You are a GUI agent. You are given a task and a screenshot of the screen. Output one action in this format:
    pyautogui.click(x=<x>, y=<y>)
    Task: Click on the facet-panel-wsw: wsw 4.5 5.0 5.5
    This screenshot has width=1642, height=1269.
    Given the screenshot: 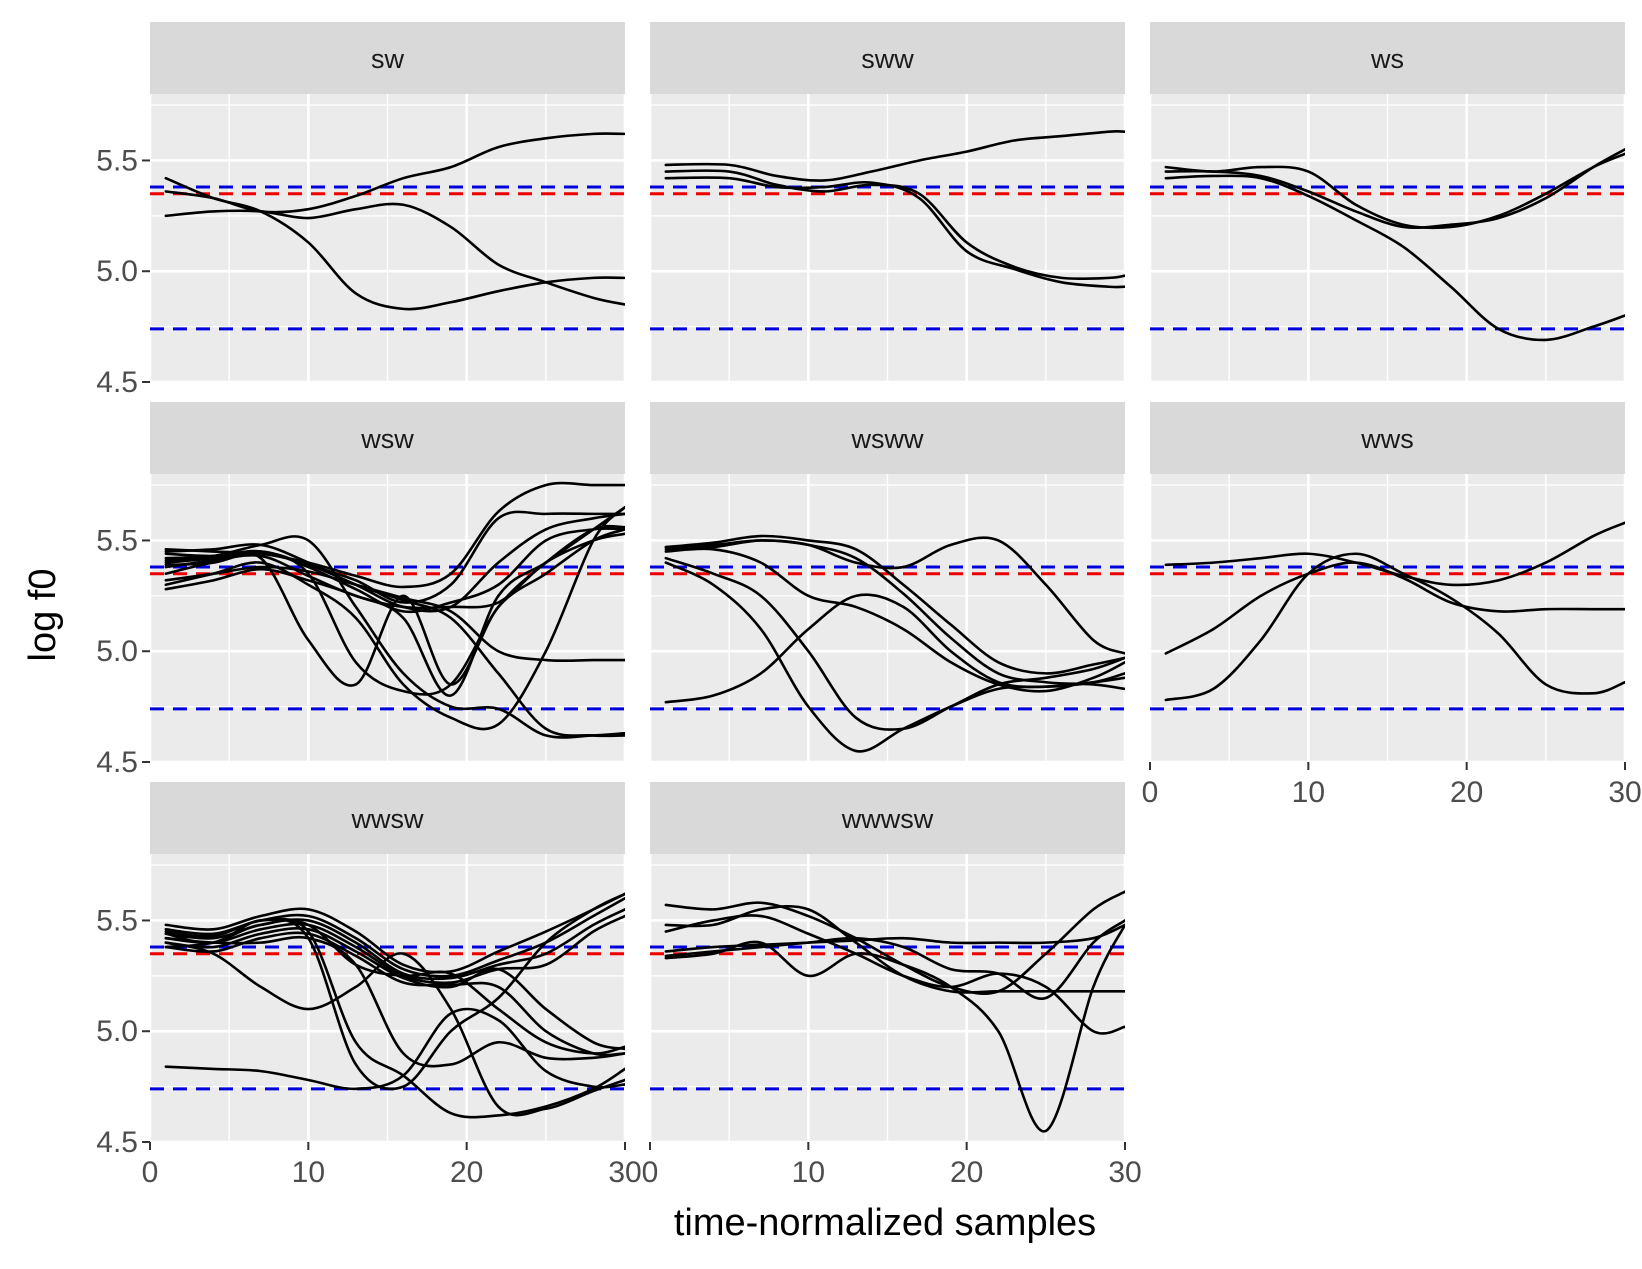 What is the action you would take?
    pyautogui.click(x=361, y=590)
    